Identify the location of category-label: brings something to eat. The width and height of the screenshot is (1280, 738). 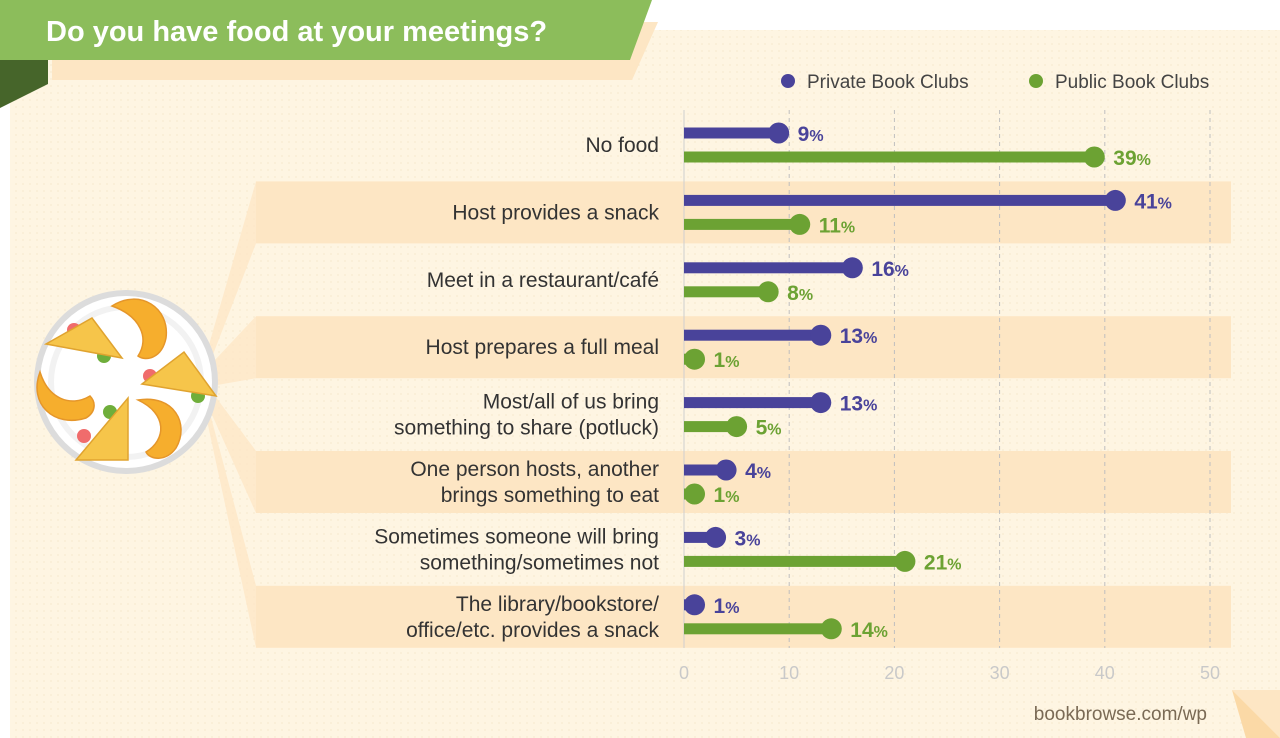
(550, 495).